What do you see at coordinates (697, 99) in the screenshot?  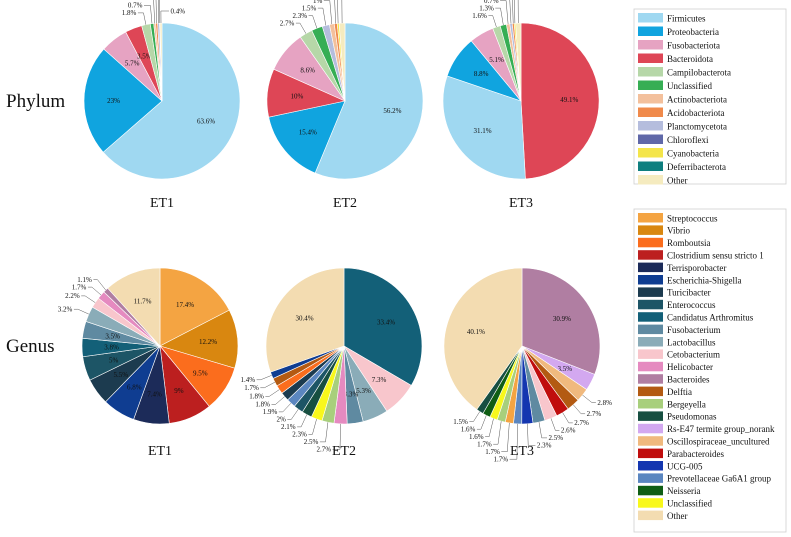 I see `legend-label-phylum-6: Actinobacteriota` at bounding box center [697, 99].